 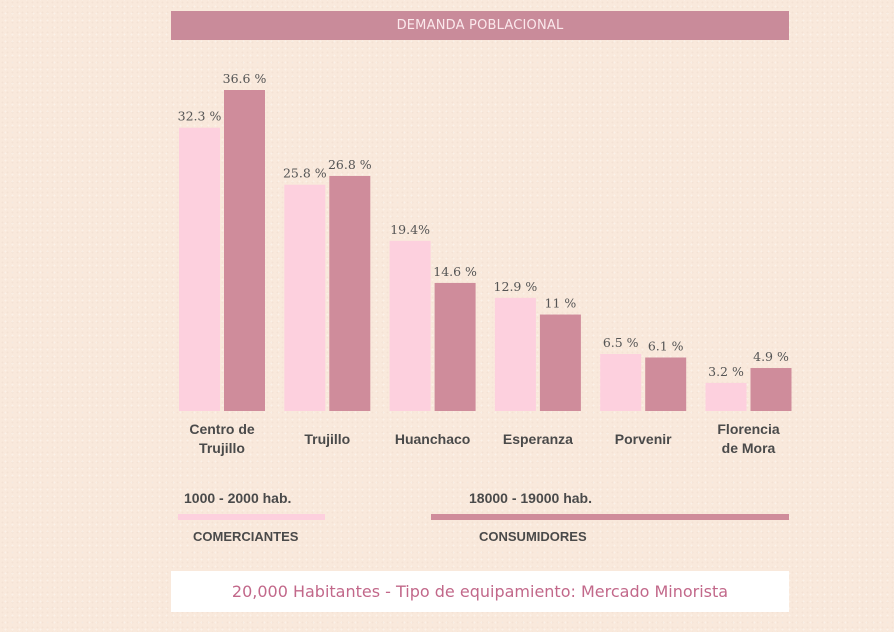 I want to click on category-label-1: Trujillo, so click(x=327, y=439).